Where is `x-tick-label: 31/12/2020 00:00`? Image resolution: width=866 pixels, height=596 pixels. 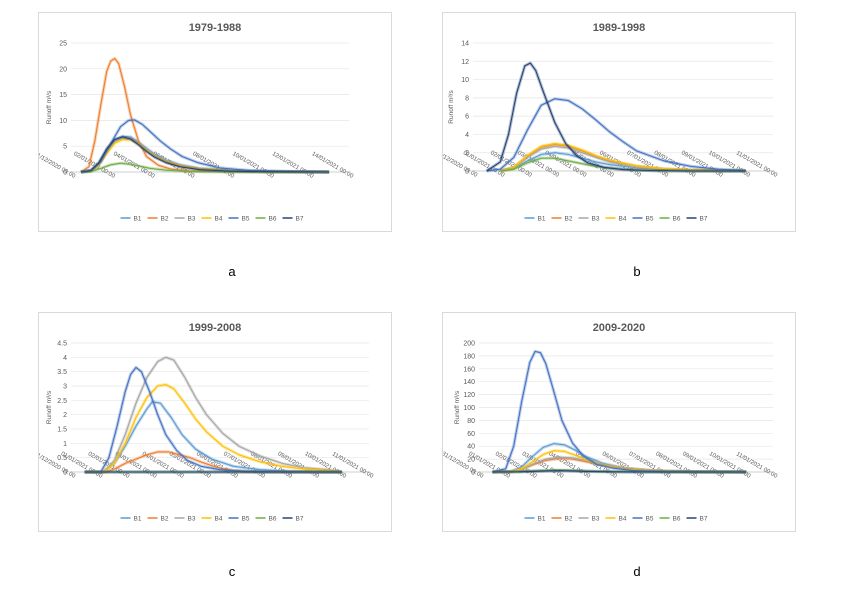 x-tick-label: 31/12/2020 00:00 is located at coordinates (58, 165).